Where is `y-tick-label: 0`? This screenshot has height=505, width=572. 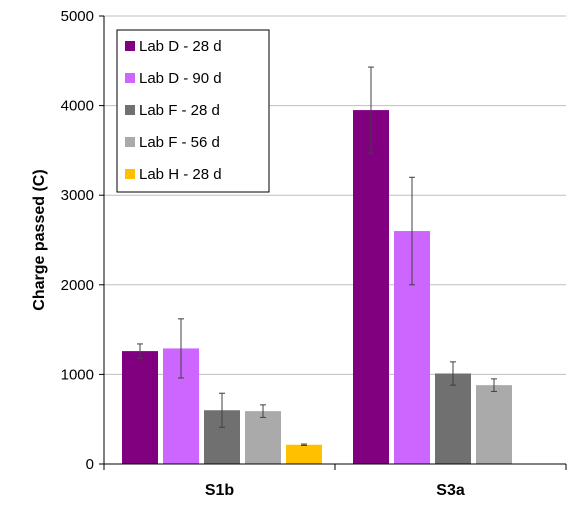 y-tick-label: 0 is located at coordinates (90, 464).